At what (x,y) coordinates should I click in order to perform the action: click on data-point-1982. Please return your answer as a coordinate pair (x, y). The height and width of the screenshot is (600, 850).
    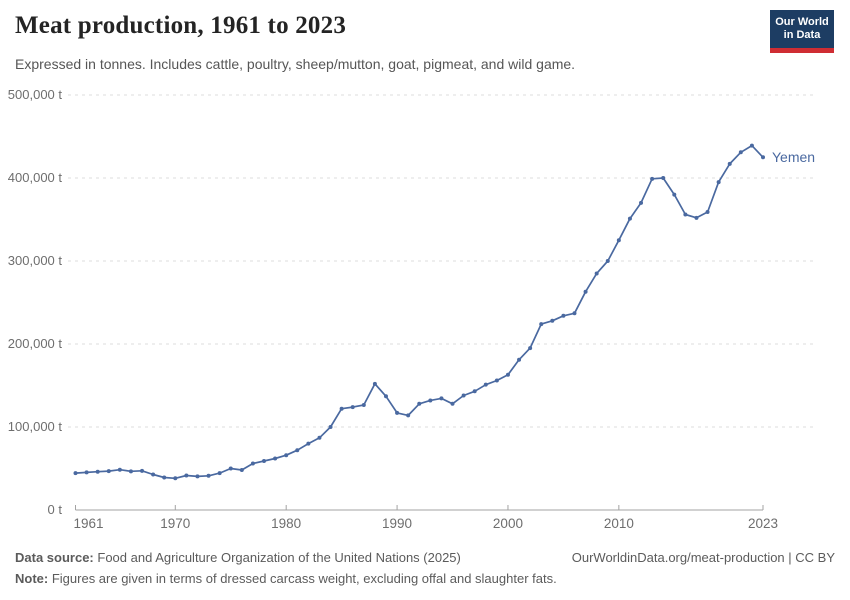
    Looking at the image, I should click on (308, 443).